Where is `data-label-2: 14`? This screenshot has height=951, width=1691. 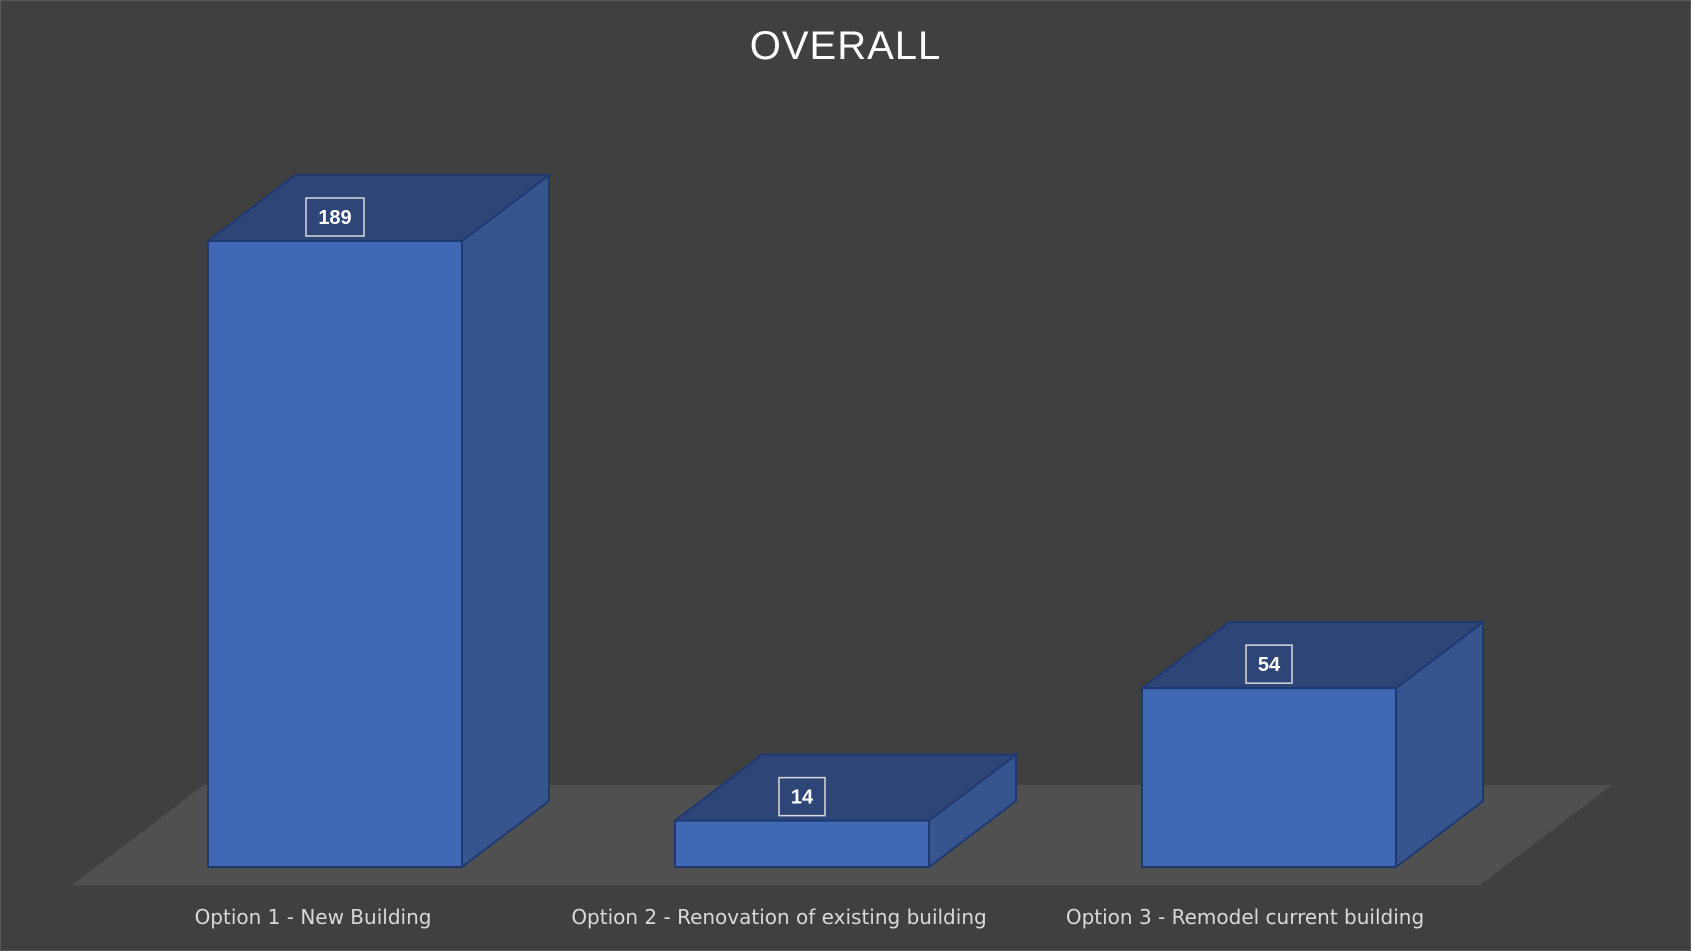
data-label-2: 14 is located at coordinates (802, 796).